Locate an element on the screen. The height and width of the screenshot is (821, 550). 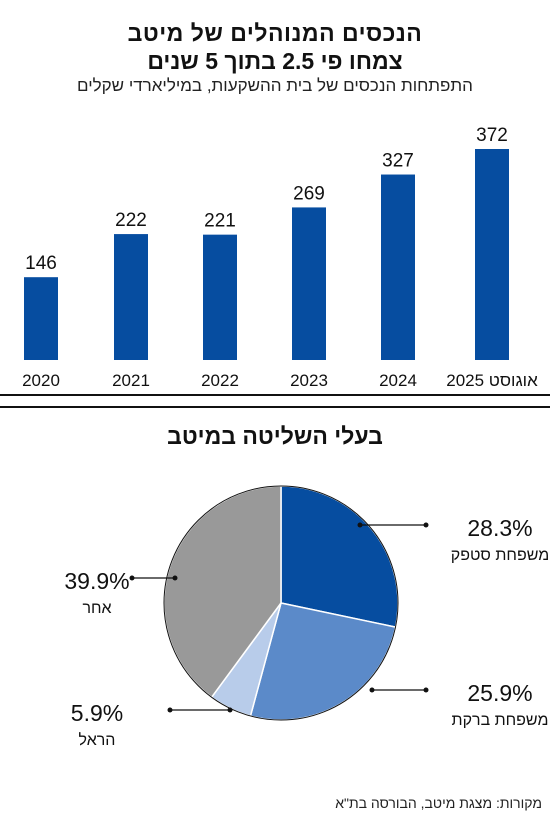
bar-value-label: 146 is located at coordinates (41, 263).